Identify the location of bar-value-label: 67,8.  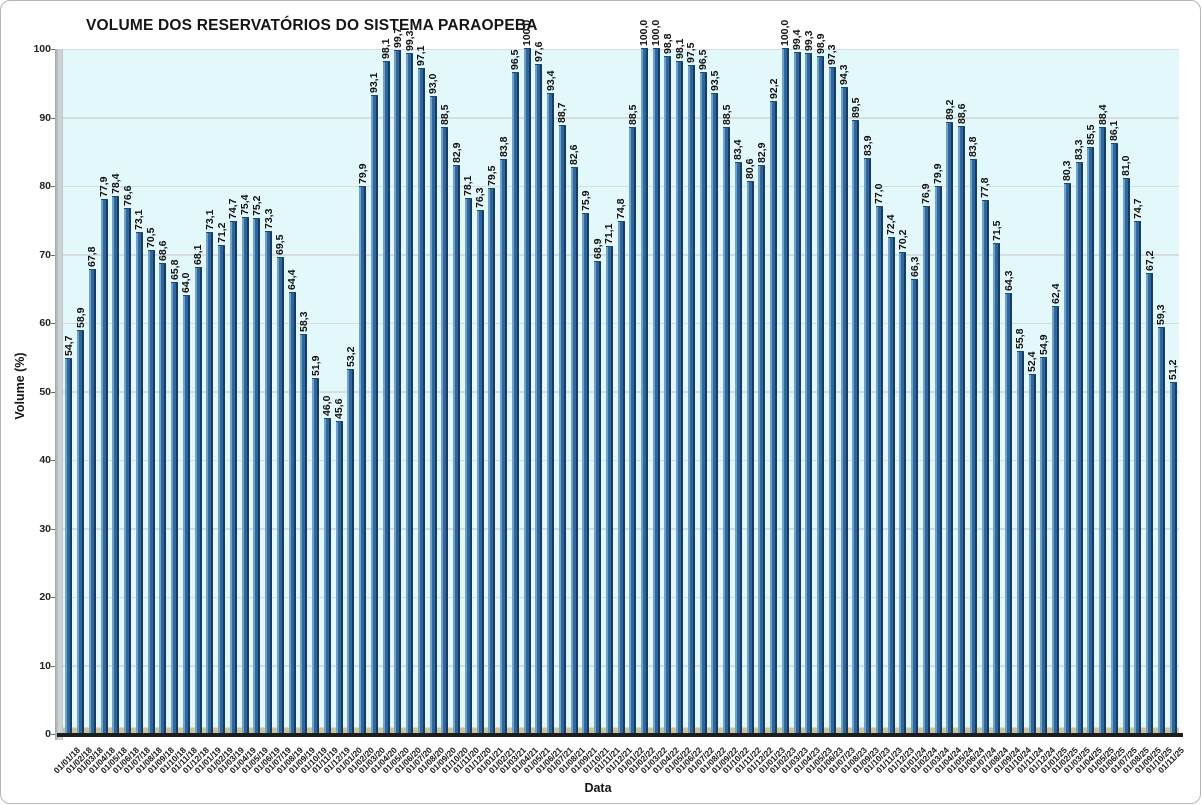
(92, 256).